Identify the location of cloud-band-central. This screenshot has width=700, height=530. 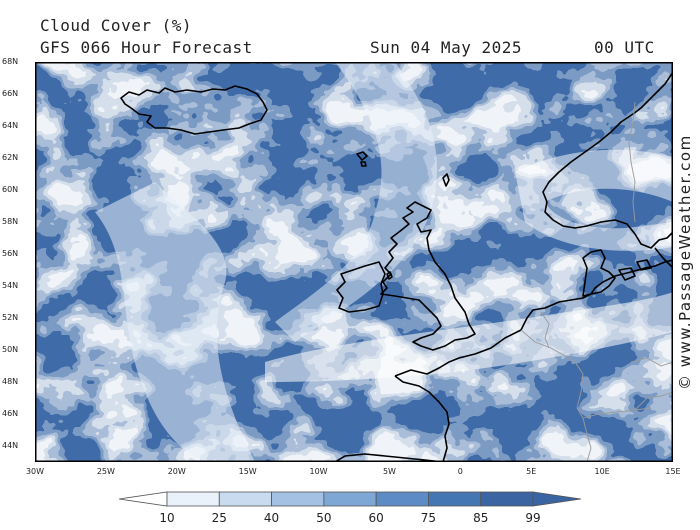
(356, 202).